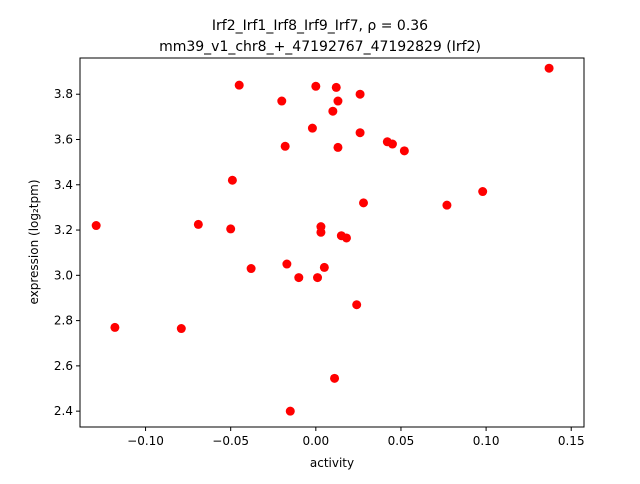 The image size is (640, 484). Describe the element at coordinates (63, 321) in the screenshot. I see `y-tick-label: 2.8` at that location.